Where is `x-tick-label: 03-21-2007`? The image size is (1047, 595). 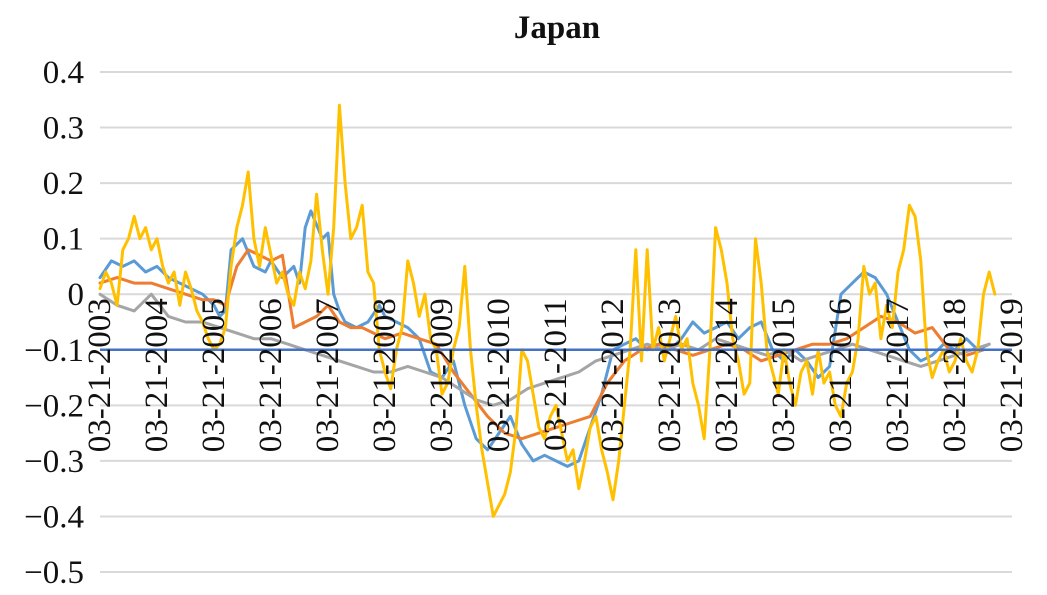
x-tick-label: 03-21-2007 is located at coordinates (328, 375).